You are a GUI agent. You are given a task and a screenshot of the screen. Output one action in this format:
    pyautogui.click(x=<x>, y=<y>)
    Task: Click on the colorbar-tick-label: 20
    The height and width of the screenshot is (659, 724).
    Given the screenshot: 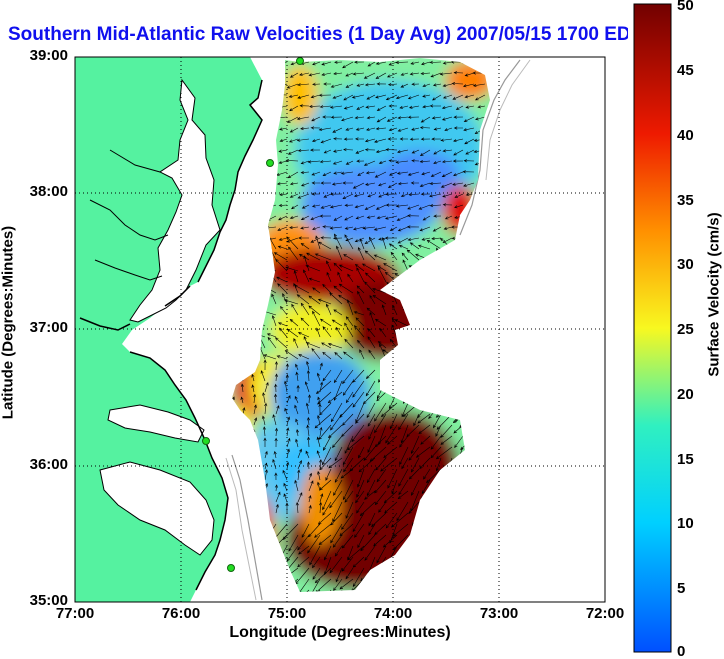 What is the action you would take?
    pyautogui.click(x=685, y=394)
    